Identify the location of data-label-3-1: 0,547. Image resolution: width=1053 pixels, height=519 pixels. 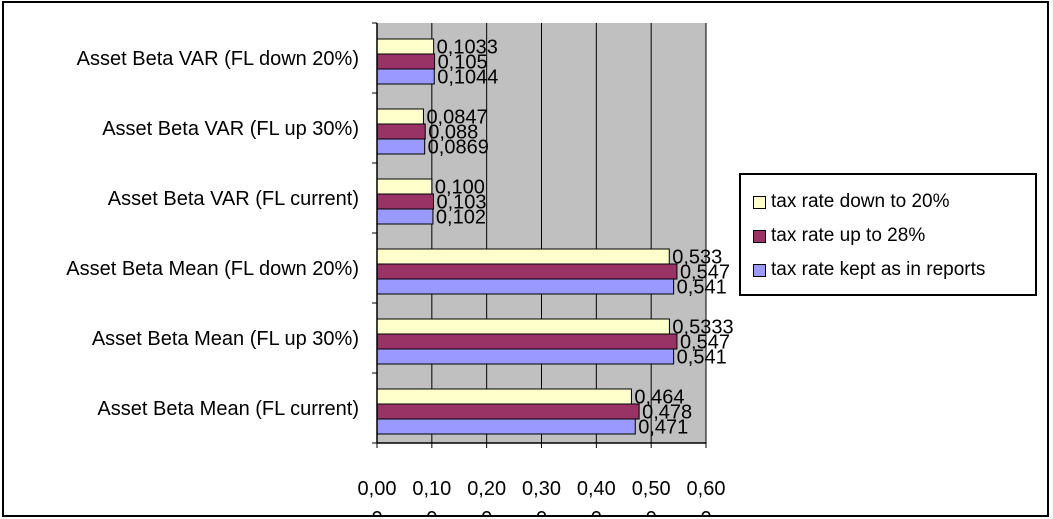
(705, 273).